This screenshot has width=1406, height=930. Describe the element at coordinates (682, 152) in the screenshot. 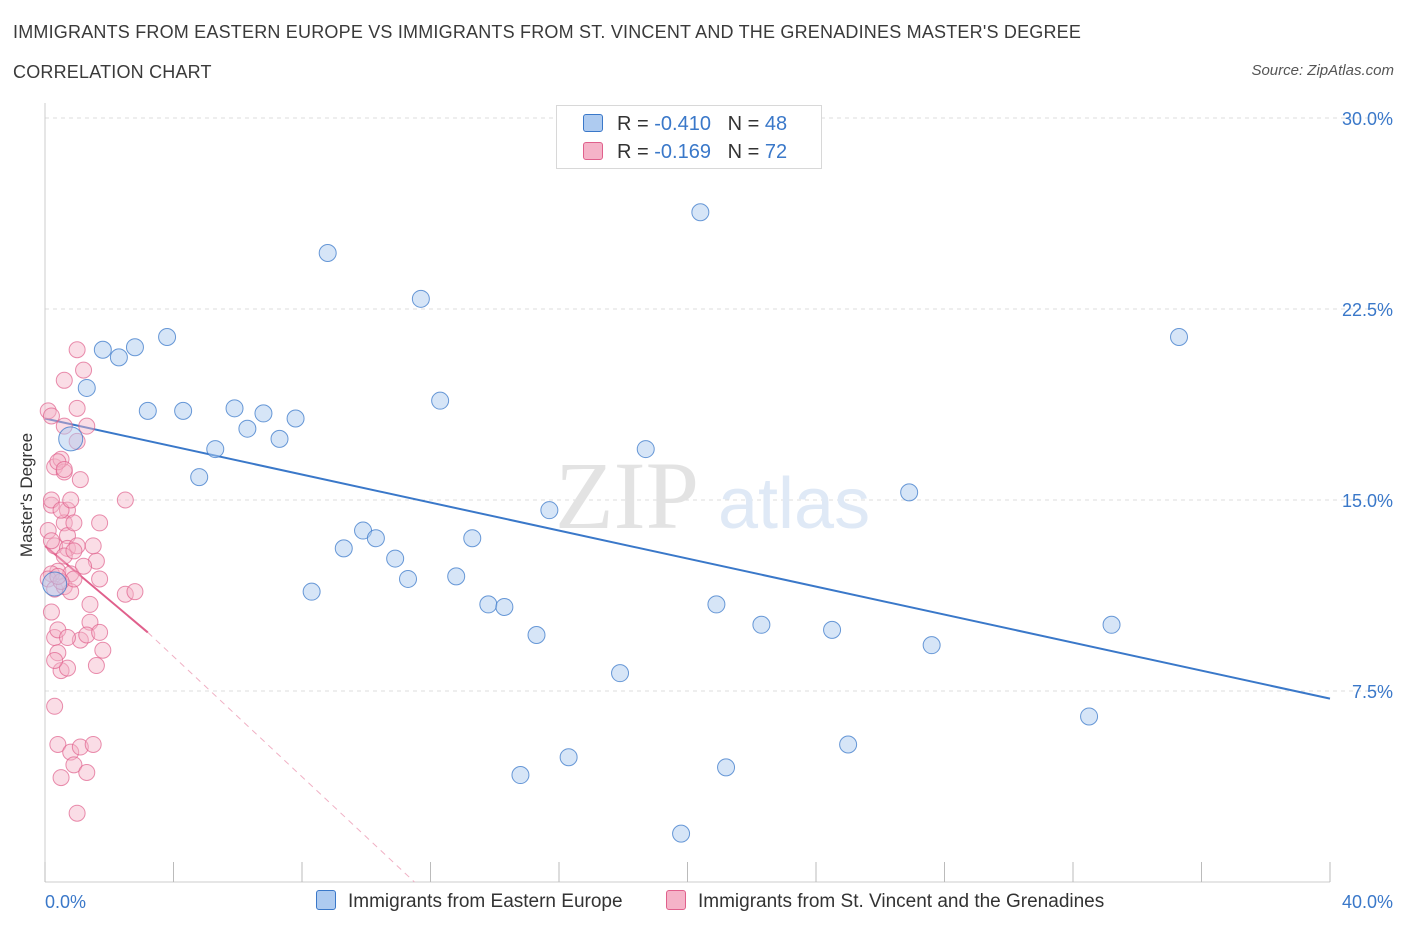

I see `legend-r-value-pink: -0.169` at that location.